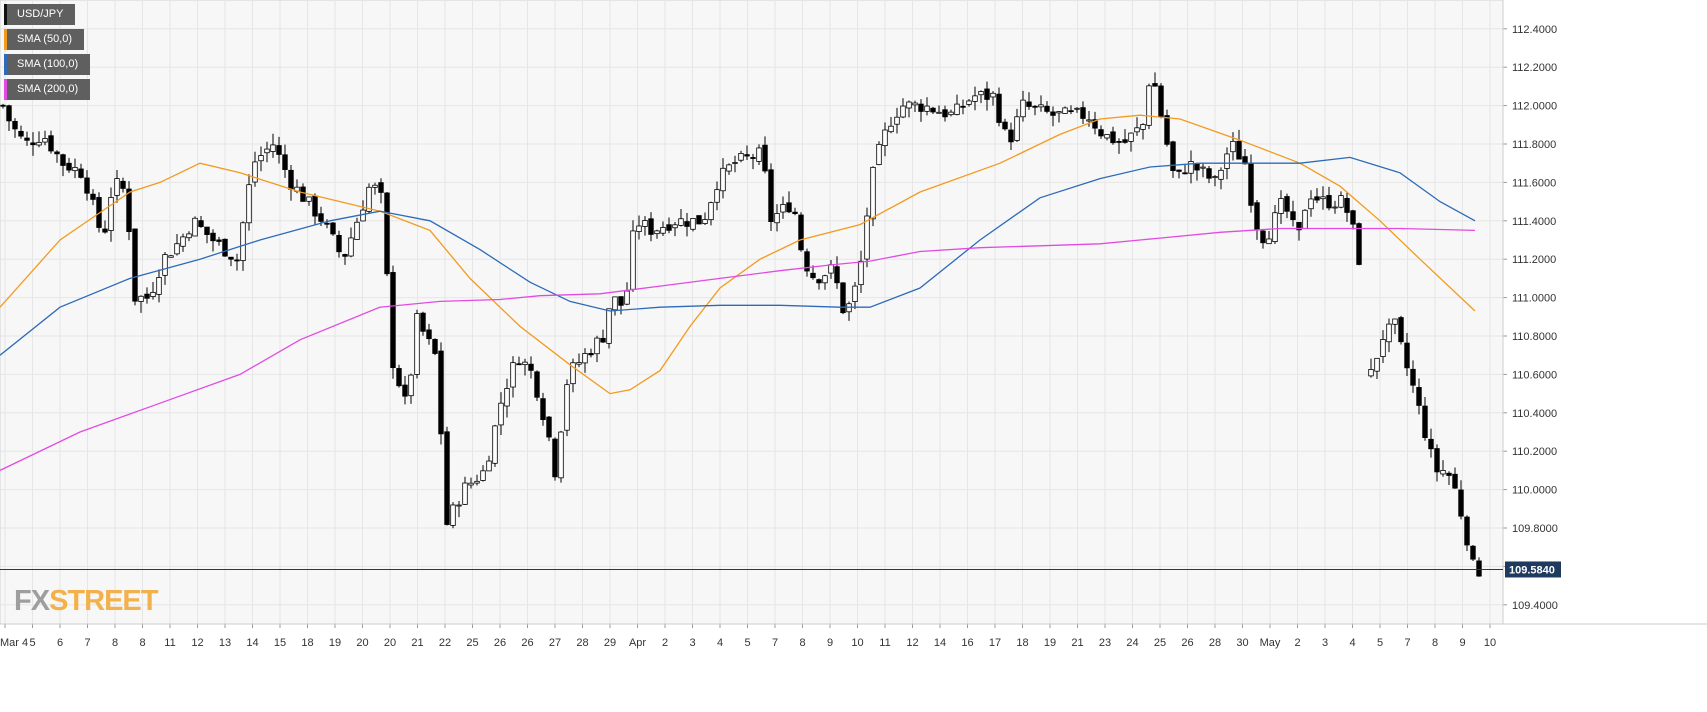 The height and width of the screenshot is (712, 1707). What do you see at coordinates (5, 14) in the screenshot?
I see `legend-swatch-usdjpy` at bounding box center [5, 14].